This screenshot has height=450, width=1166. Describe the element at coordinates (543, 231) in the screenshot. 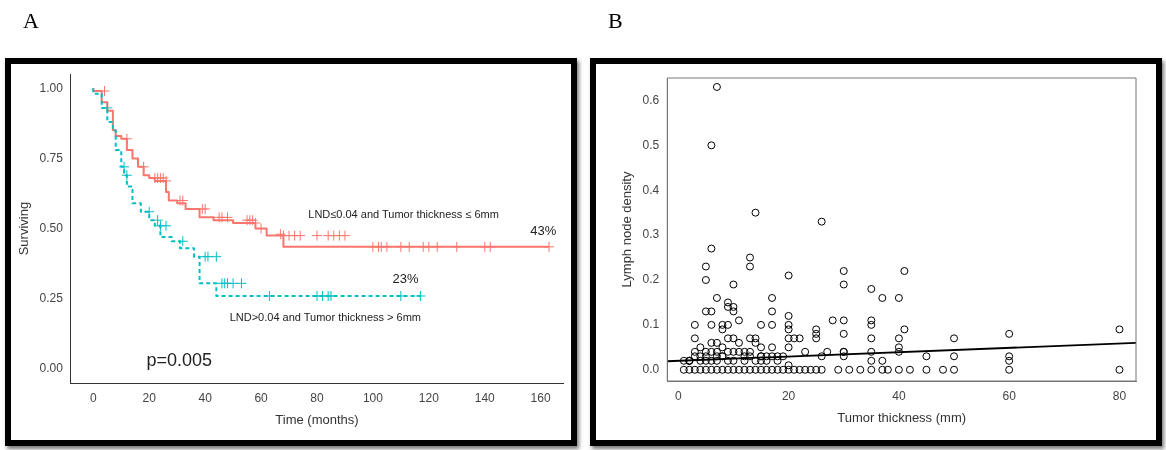

I see `annotation: 43%` at that location.